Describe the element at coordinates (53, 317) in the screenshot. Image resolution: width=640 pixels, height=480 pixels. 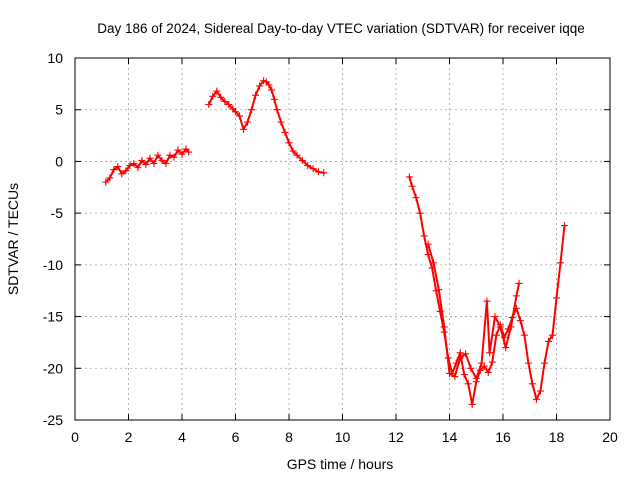
I see `y-tick-label: -15` at that location.